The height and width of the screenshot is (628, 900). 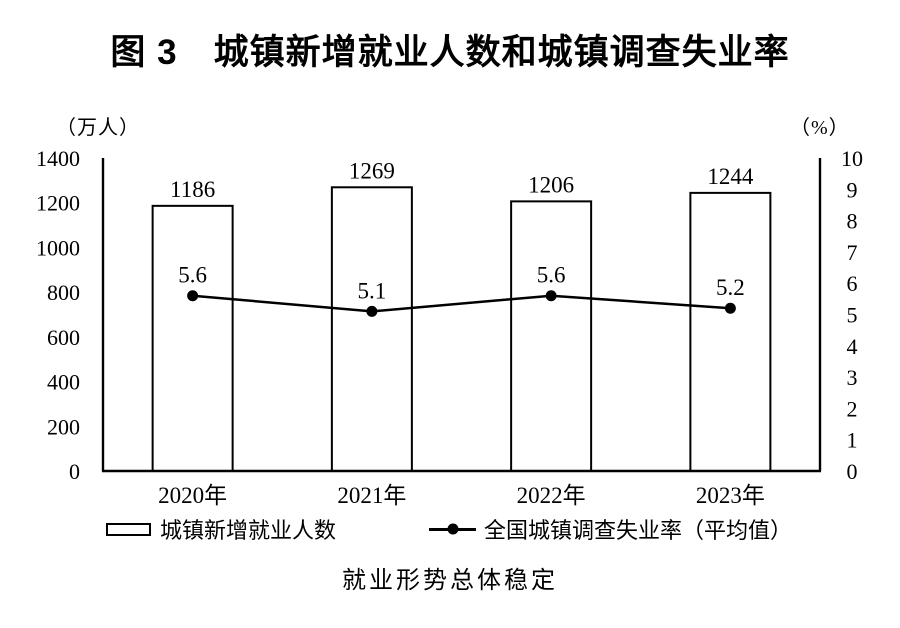 What do you see at coordinates (852, 471) in the screenshot?
I see `right-axis-tick: 0` at bounding box center [852, 471].